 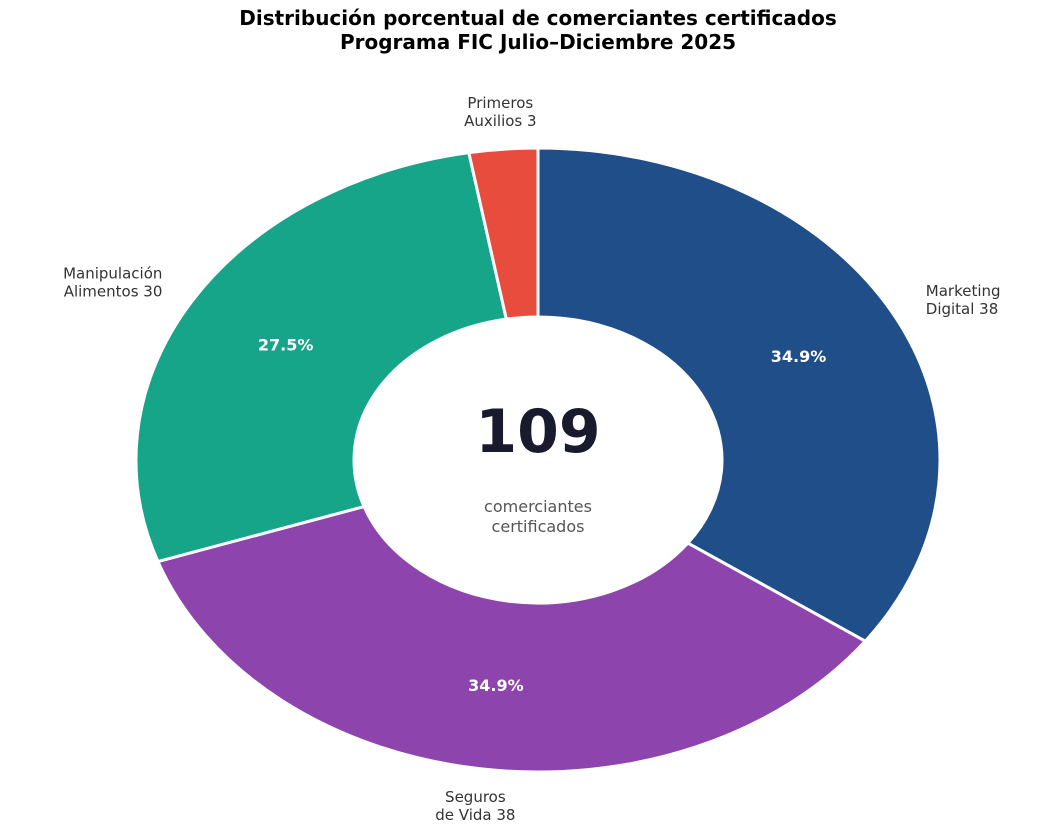 I want to click on chart-title-line-2: Programa FIC Julio–Diciembre 2025, so click(x=538, y=42).